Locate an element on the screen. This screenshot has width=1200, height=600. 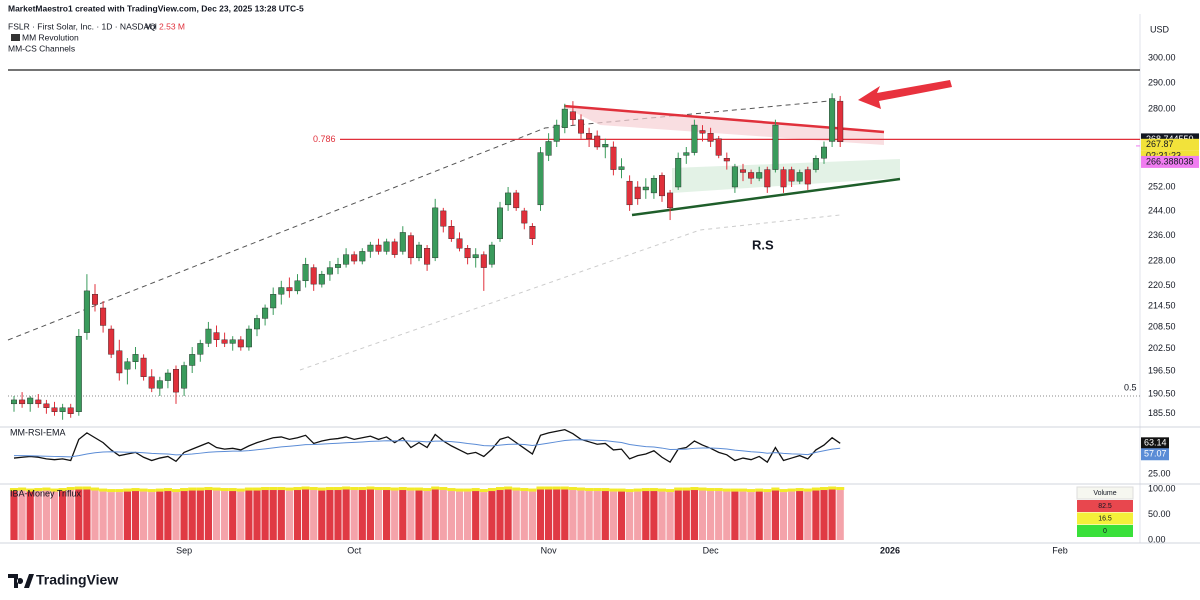
y-tick-label: 220.50 is located at coordinates (1162, 285).